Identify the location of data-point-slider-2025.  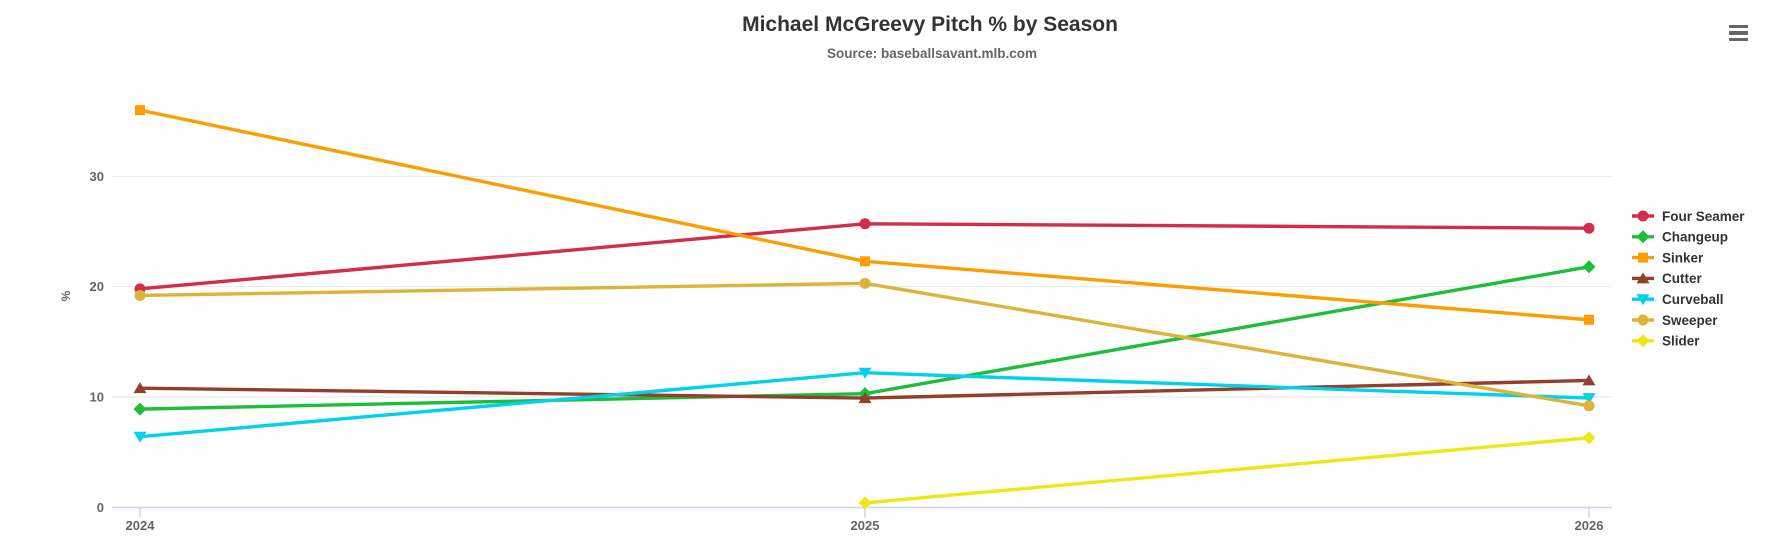
(865, 503).